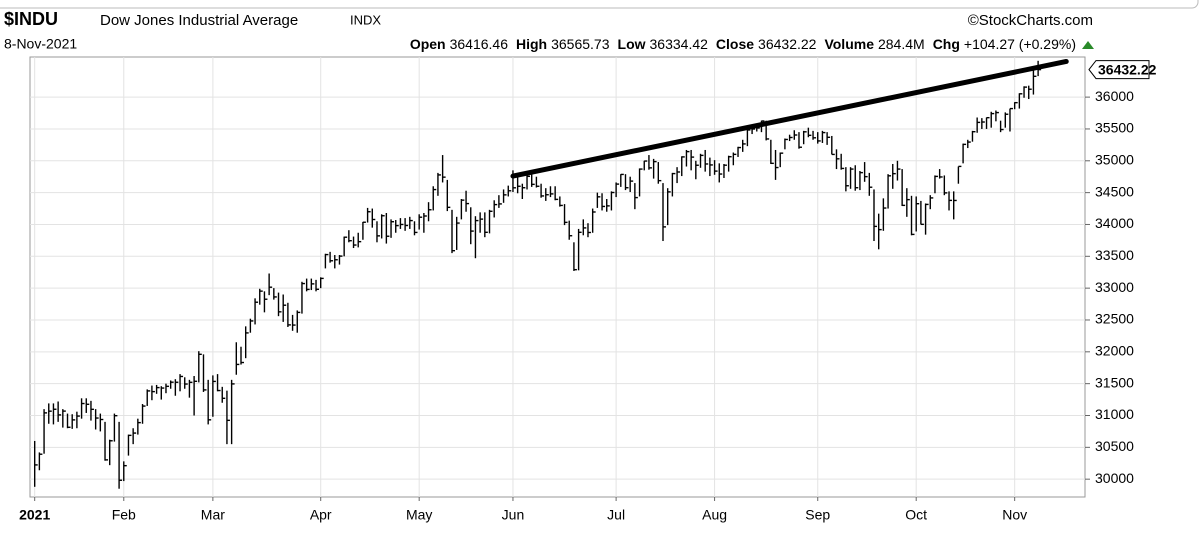  What do you see at coordinates (679, 44) in the screenshot?
I see `stat-value: 36334.42` at bounding box center [679, 44].